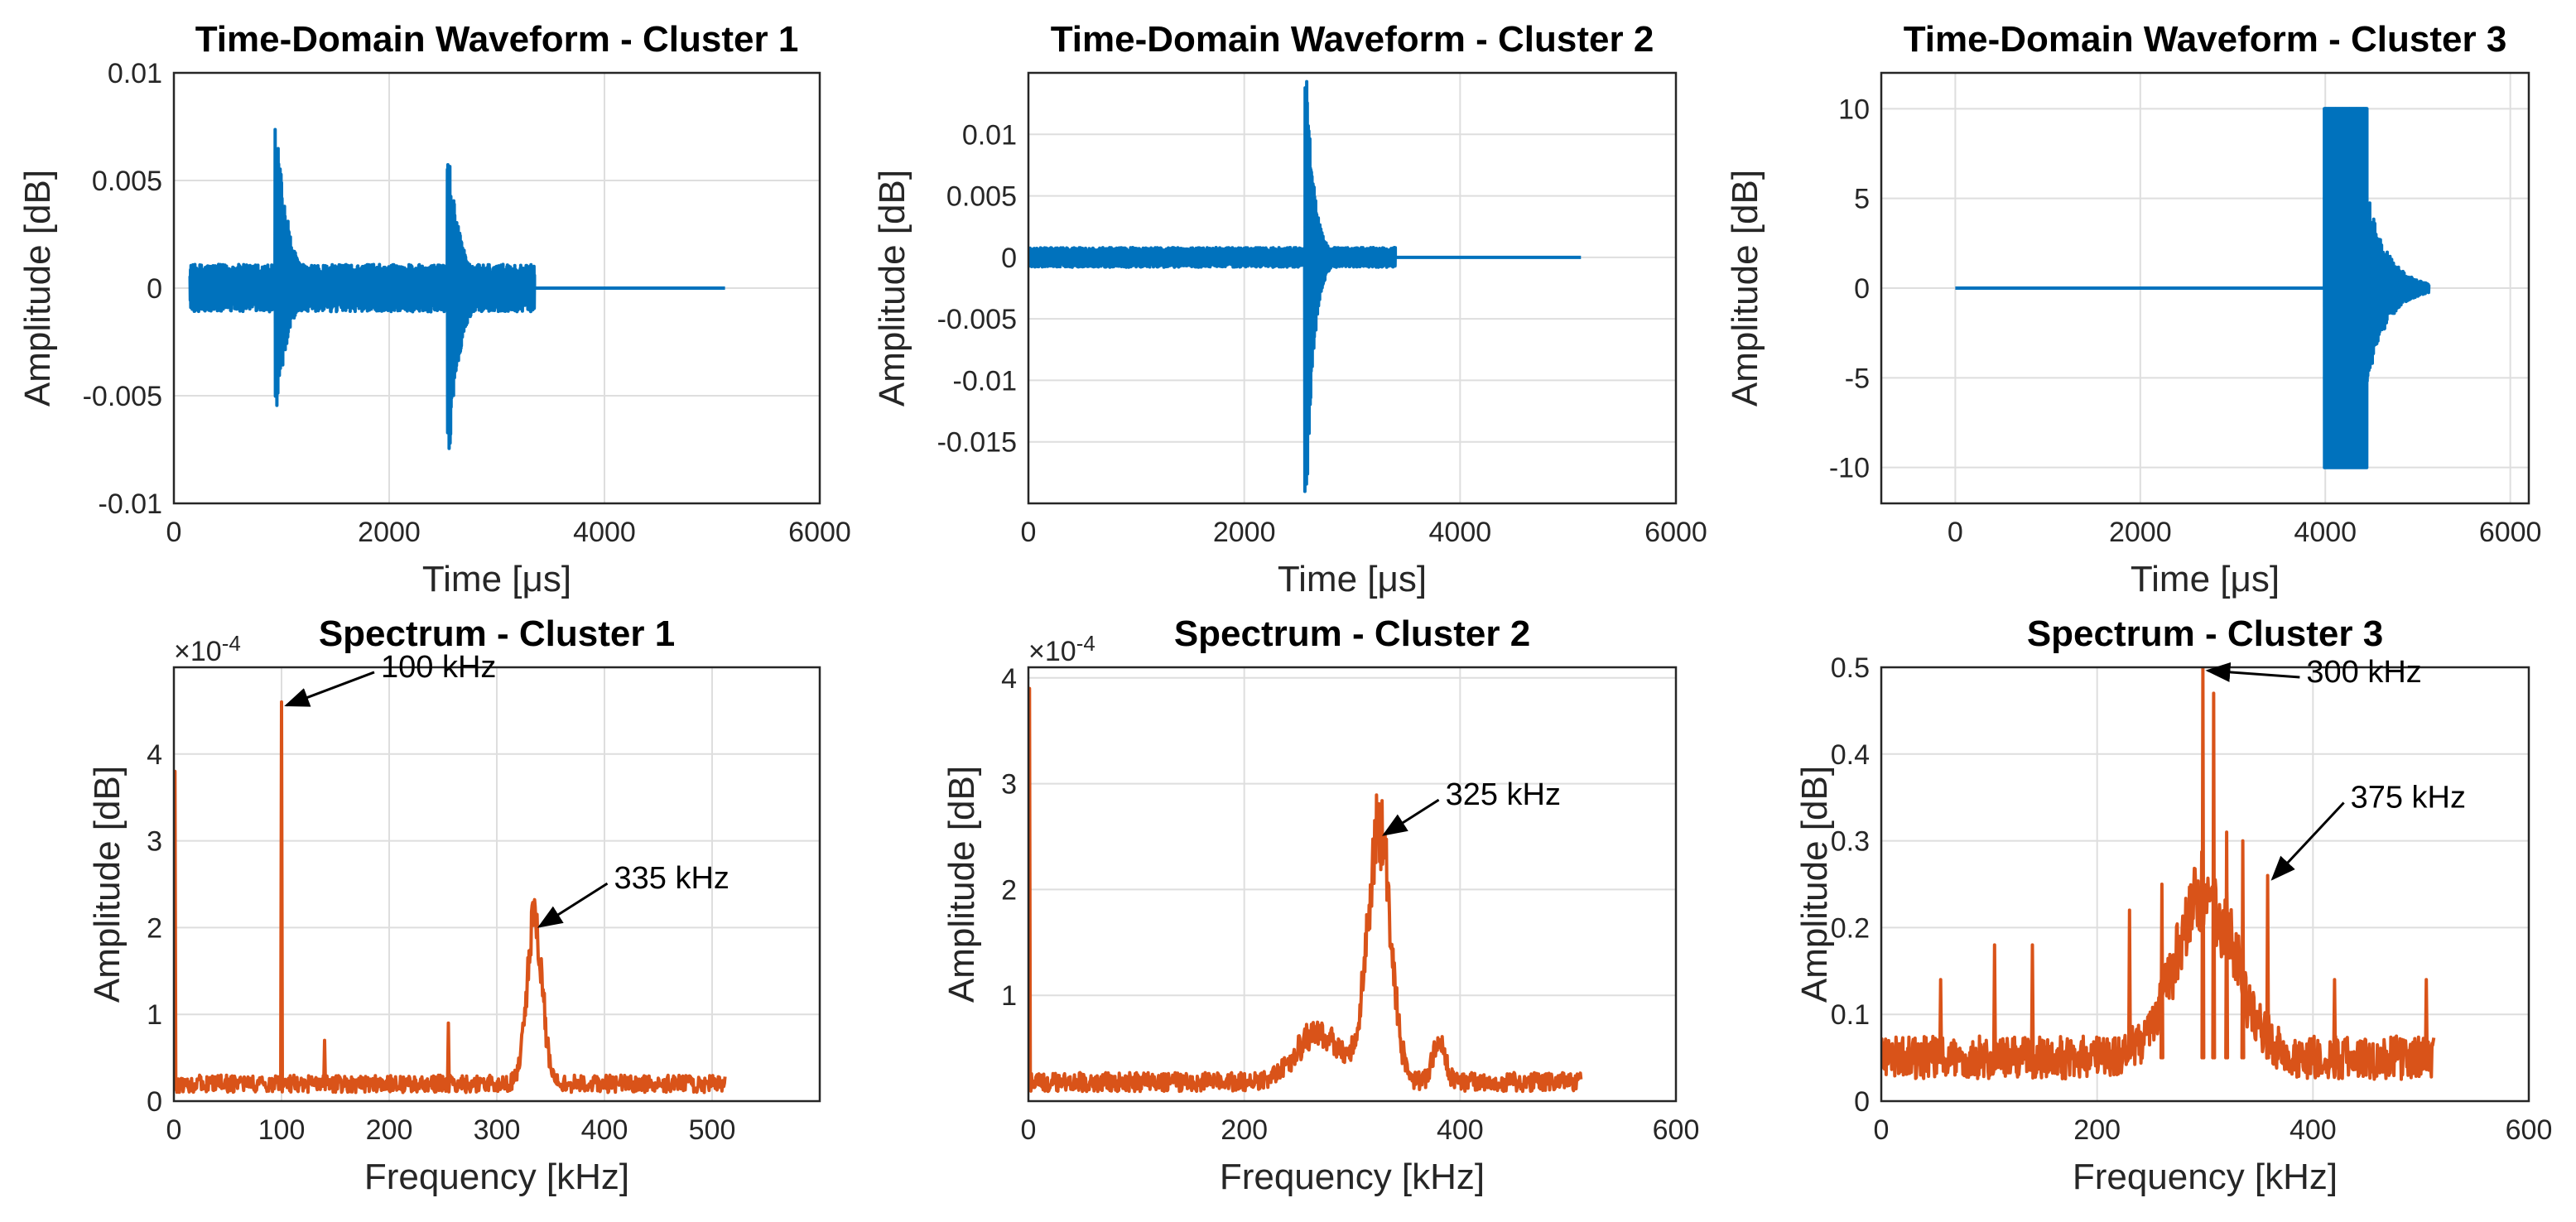  Describe the element at coordinates (977, 443) in the screenshot. I see `y-tick-label: -0.015` at that location.